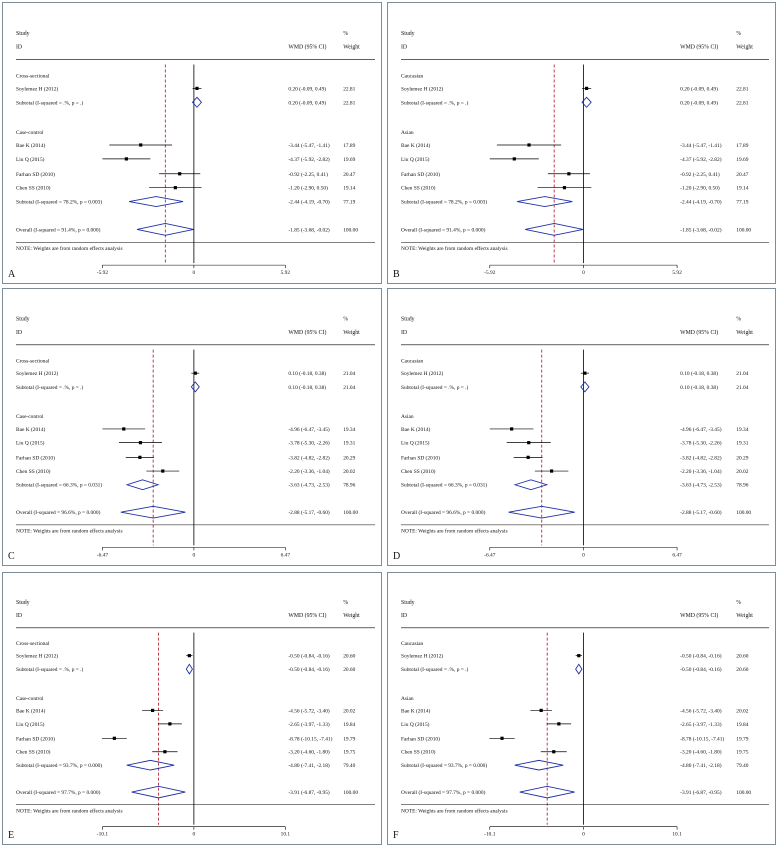  Describe the element at coordinates (701, 485) in the screenshot. I see `ci-value: -3.63 (-4.73, -2.53)` at that location.